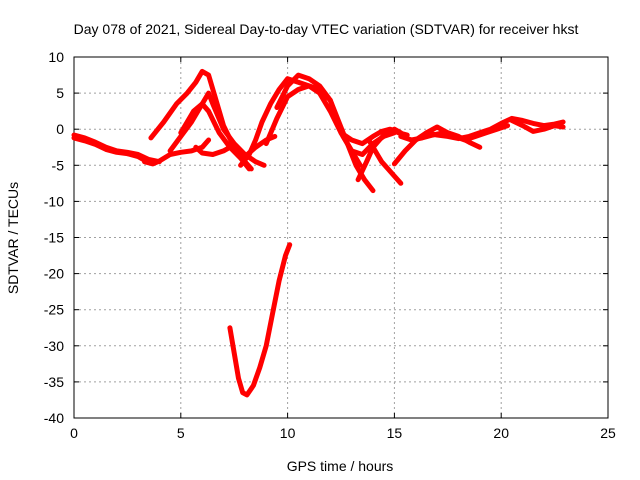  What do you see at coordinates (74, 433) in the screenshot?
I see `x-tick-label: 0` at bounding box center [74, 433].